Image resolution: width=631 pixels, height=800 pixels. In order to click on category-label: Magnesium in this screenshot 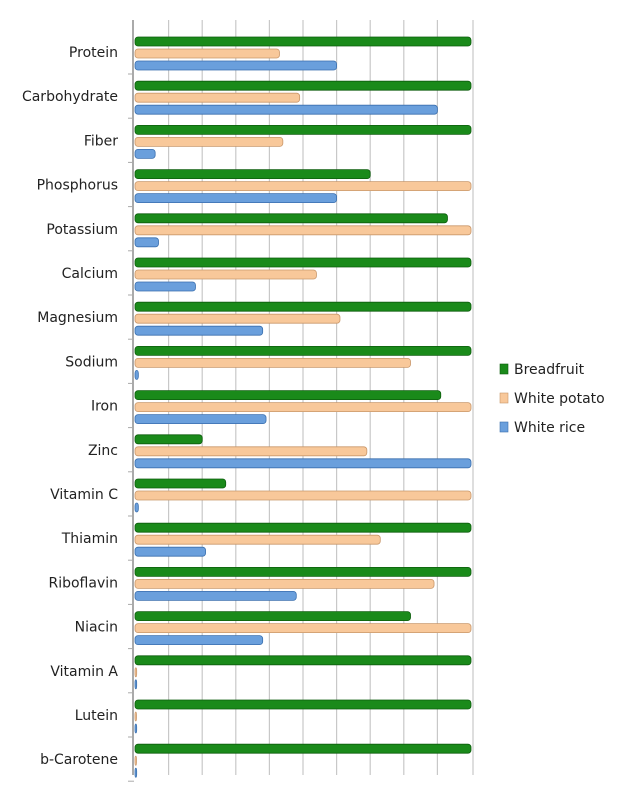, I will do `click(77, 318)`.